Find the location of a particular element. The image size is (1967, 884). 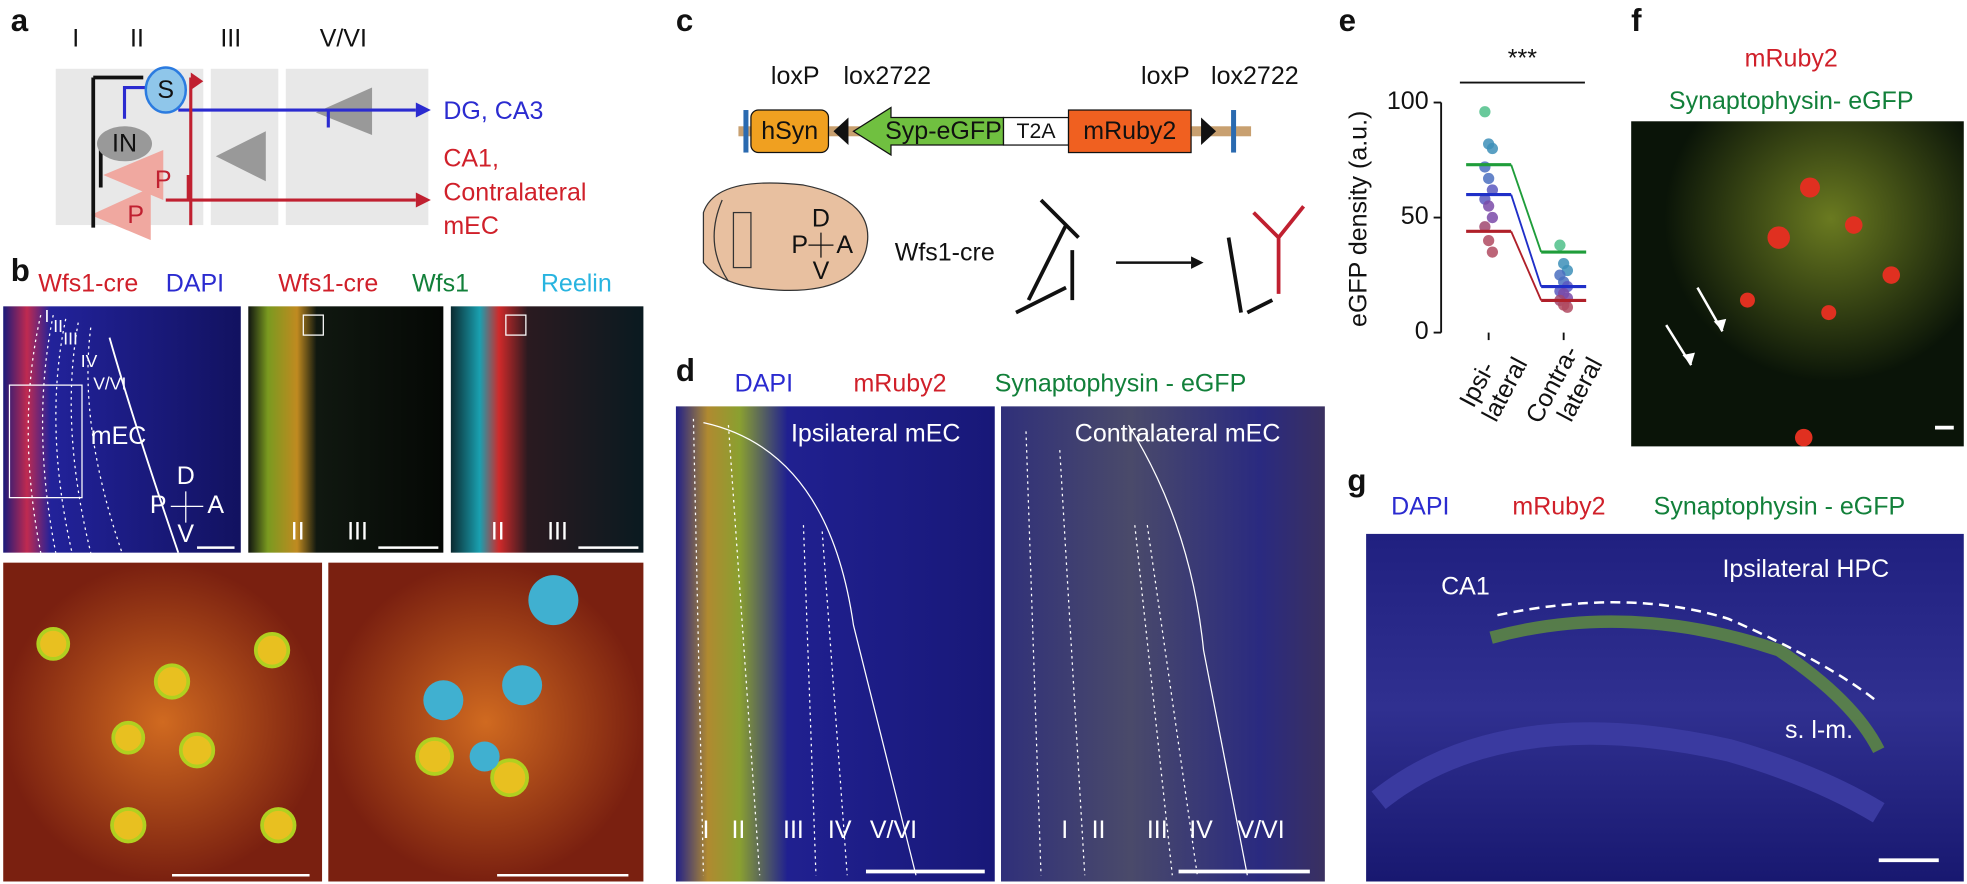

stain-label: Synaptophysin- eGFP is located at coordinates (1791, 101).